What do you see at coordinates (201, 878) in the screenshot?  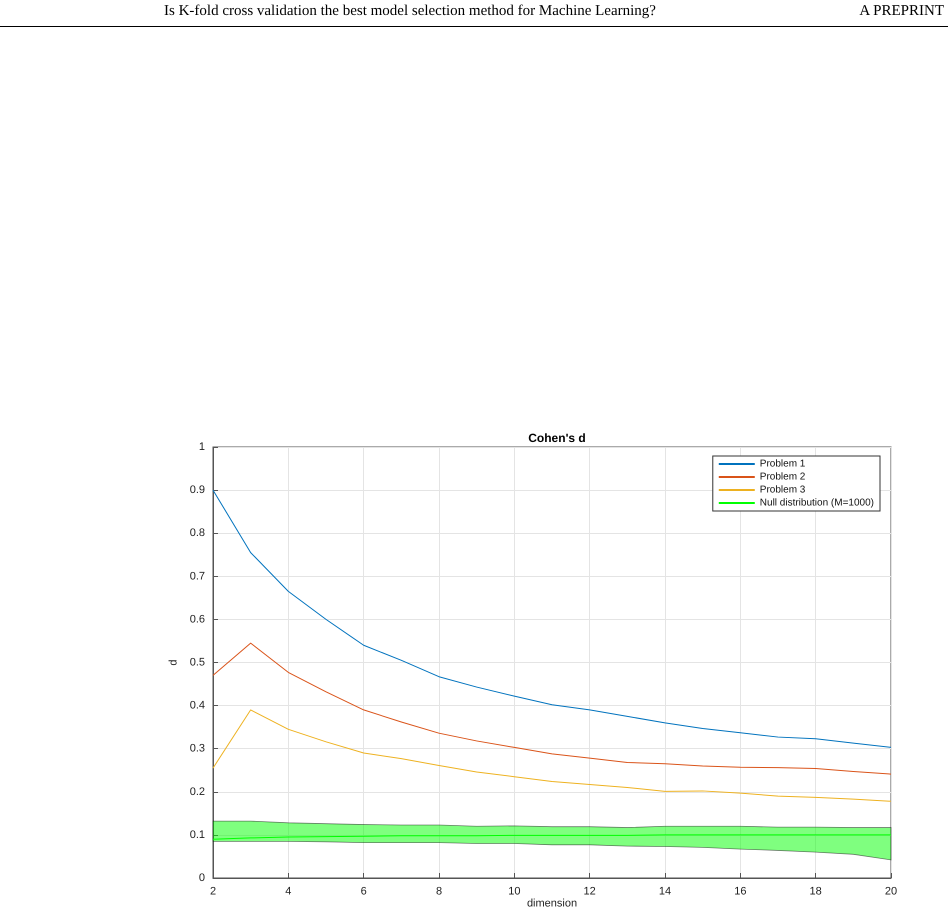 I see `y-tick-label: 0` at bounding box center [201, 878].